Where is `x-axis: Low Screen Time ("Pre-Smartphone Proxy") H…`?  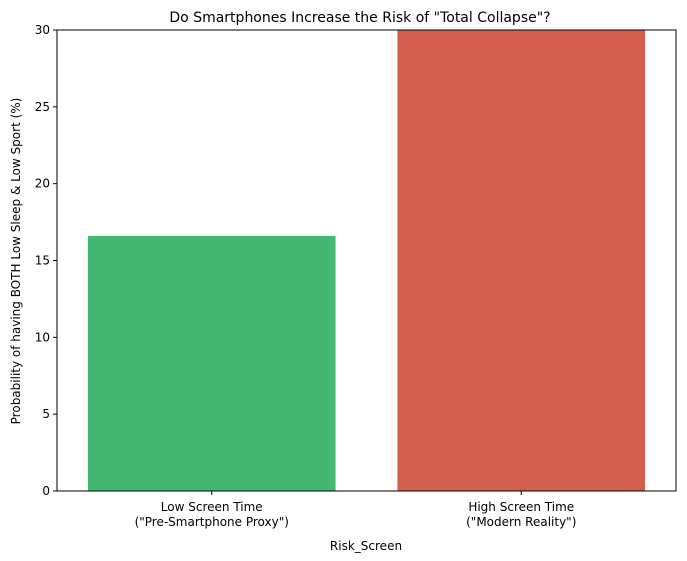
x-axis: Low Screen Time ("Pre-Smartphone Proxy") H… is located at coordinates (355, 510).